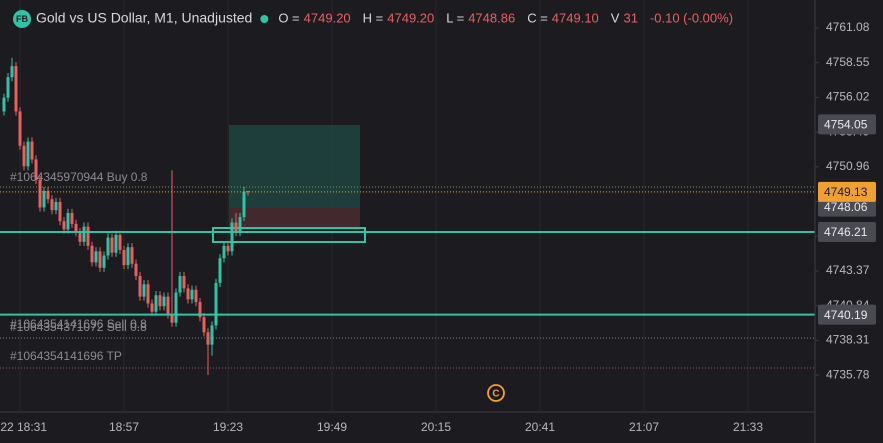 Image resolution: width=883 pixels, height=443 pixels. Describe the element at coordinates (289, 235) in the screenshot. I see `order-box` at that location.